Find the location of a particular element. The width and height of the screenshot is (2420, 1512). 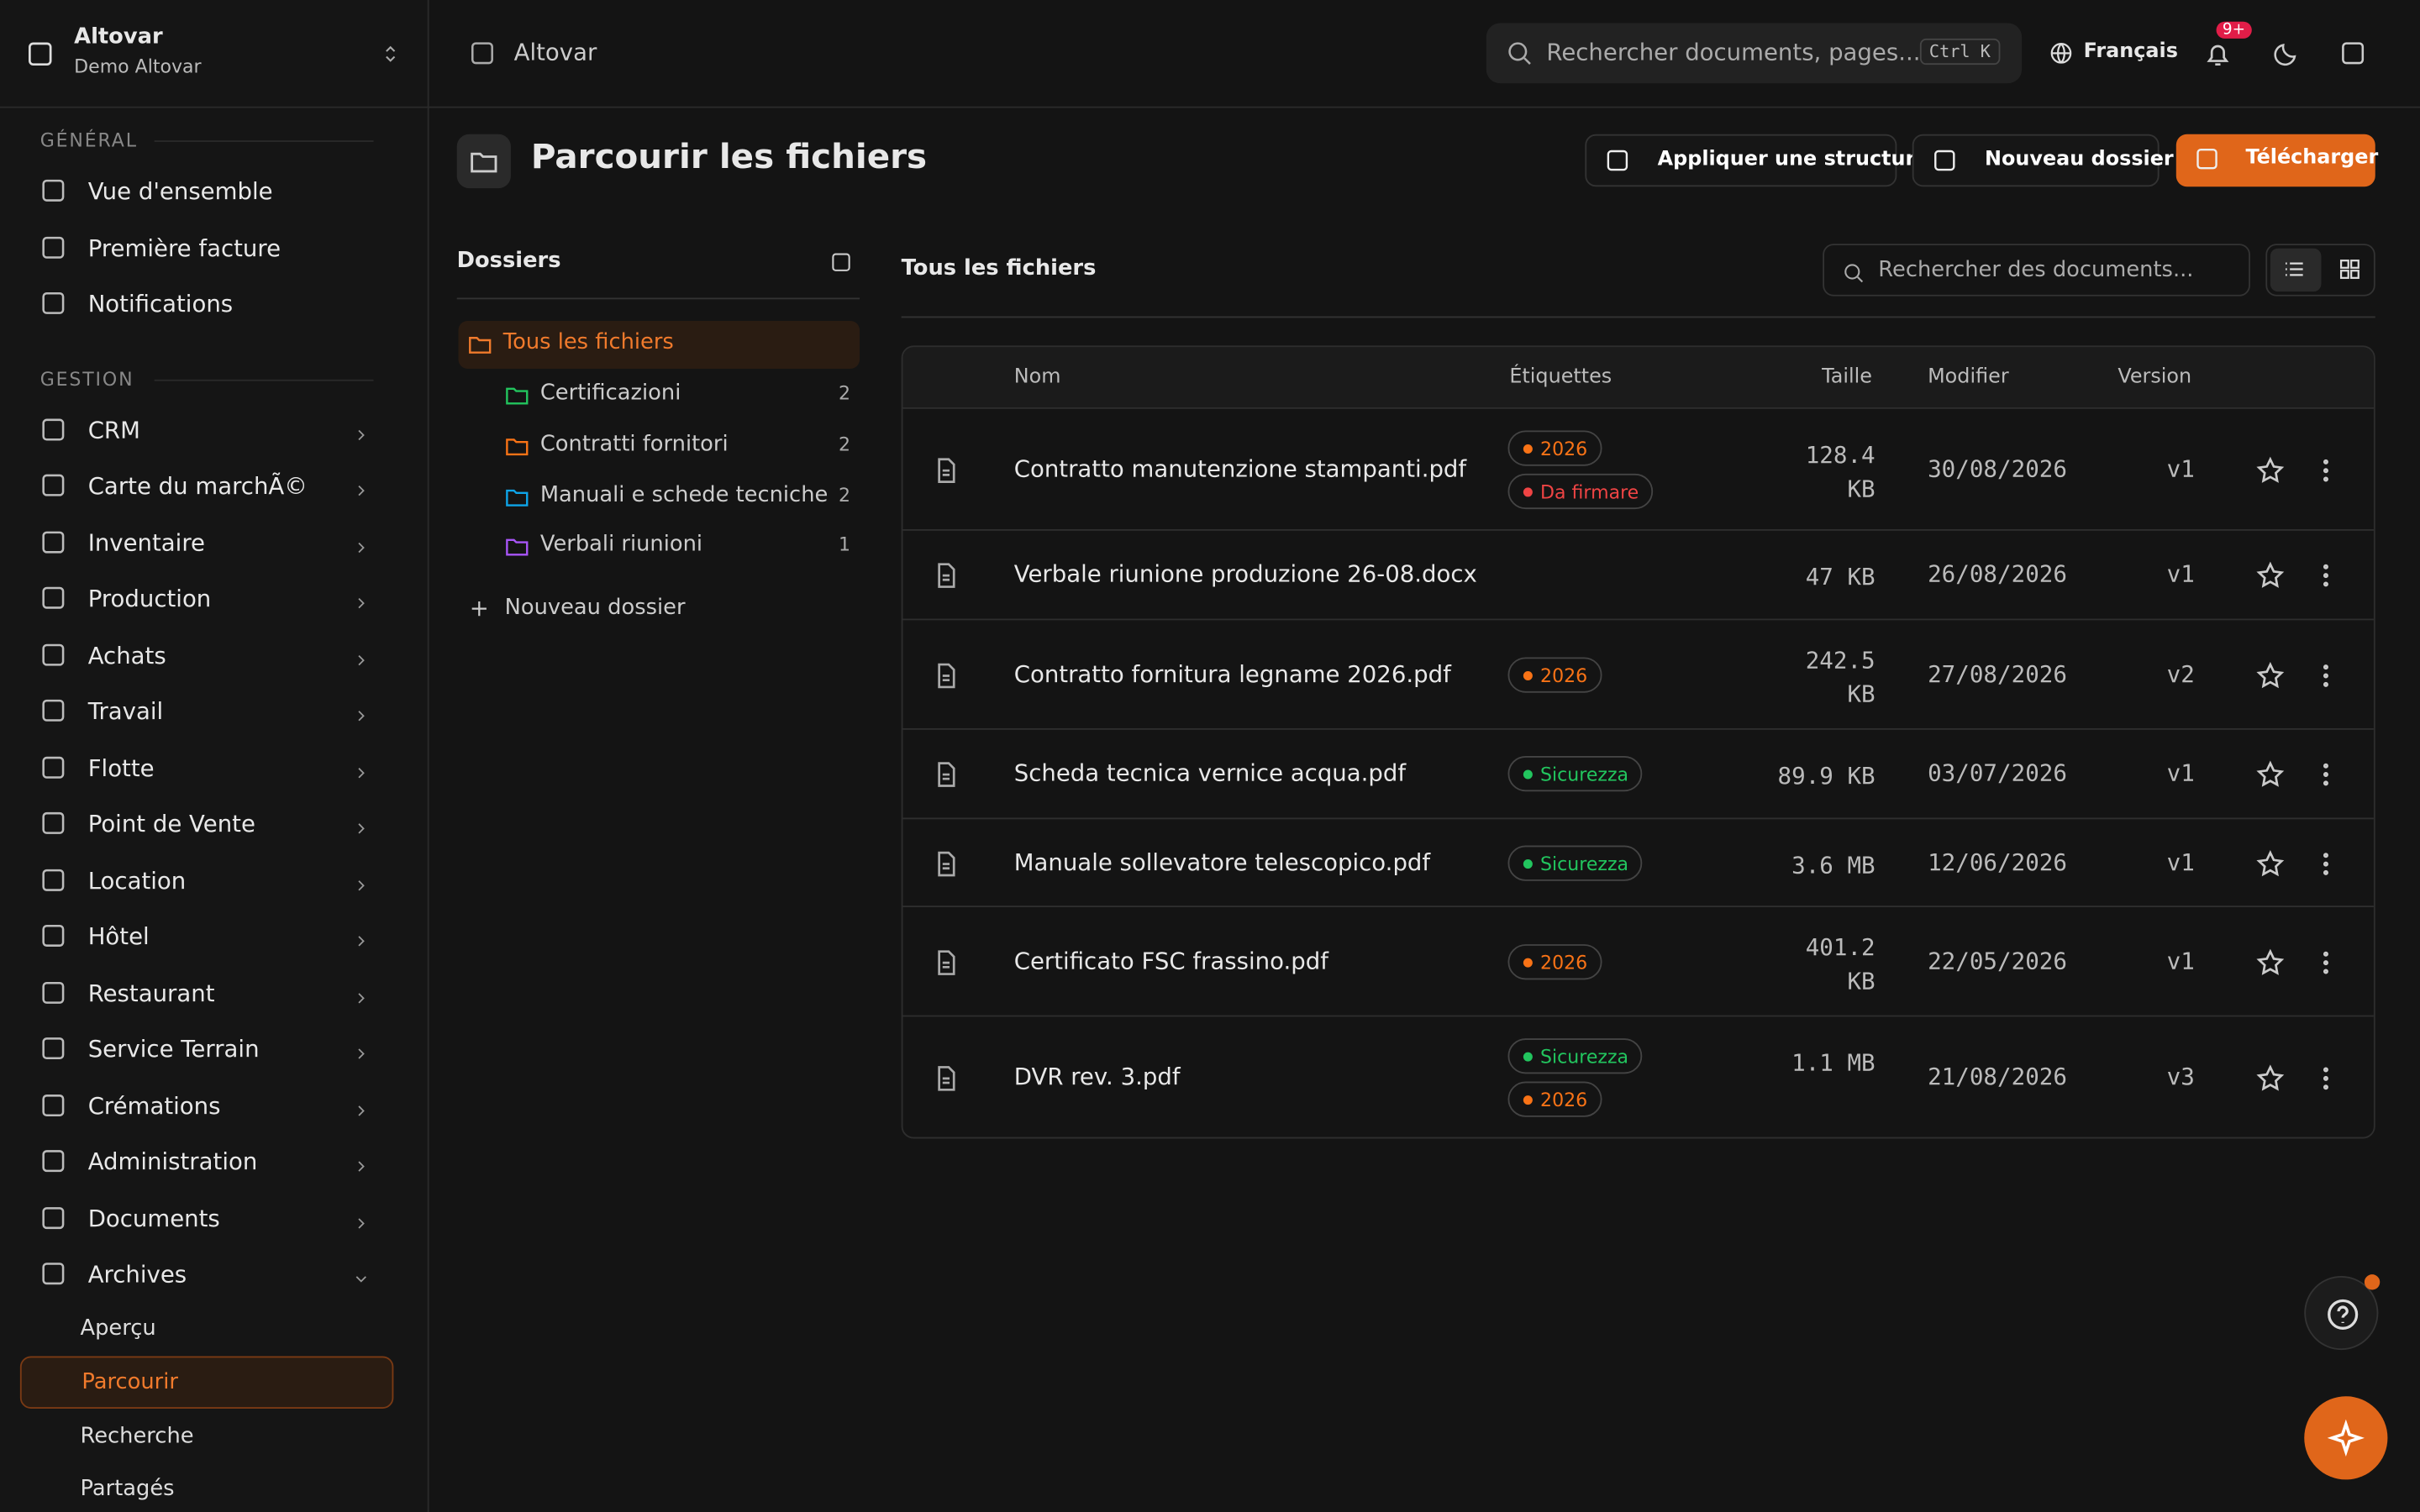

language: Français is located at coordinates (2130, 51).